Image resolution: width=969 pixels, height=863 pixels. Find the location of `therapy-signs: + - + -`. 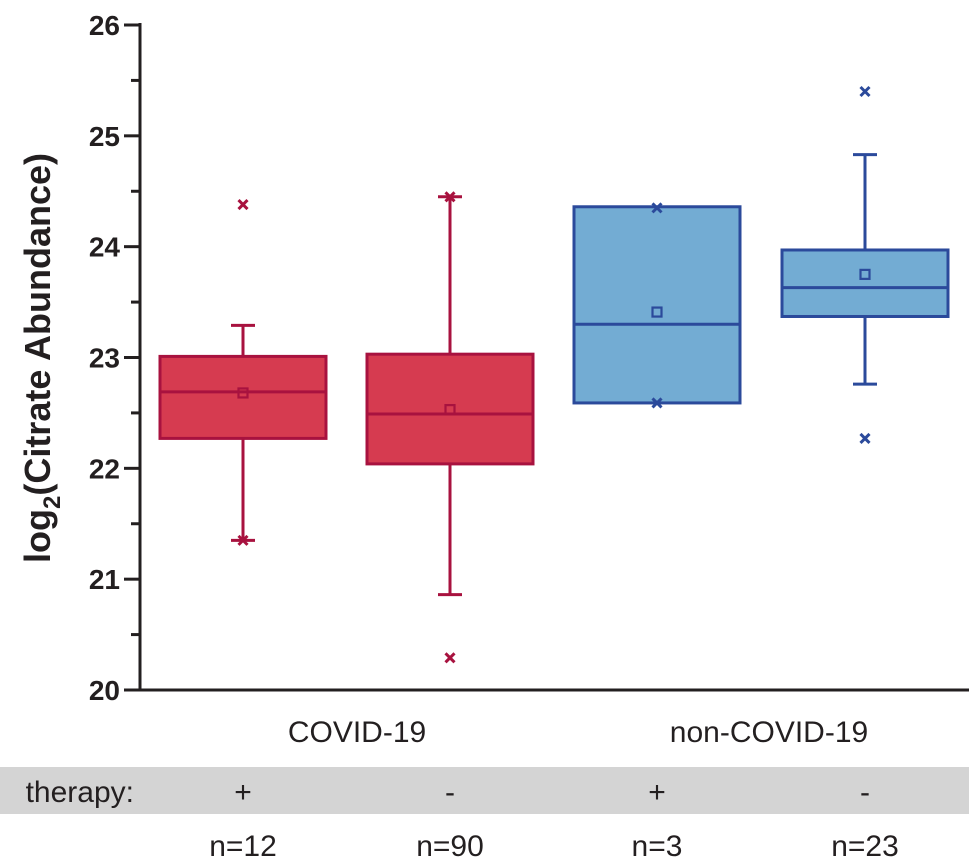

therapy-signs: + - + - is located at coordinates (552, 792).